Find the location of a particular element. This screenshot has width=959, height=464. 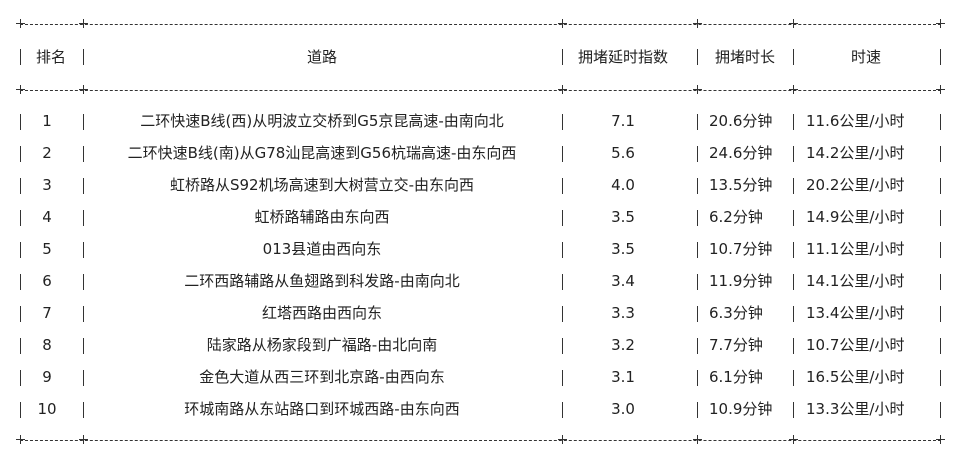

row-index: 3.0 is located at coordinates (623, 409).